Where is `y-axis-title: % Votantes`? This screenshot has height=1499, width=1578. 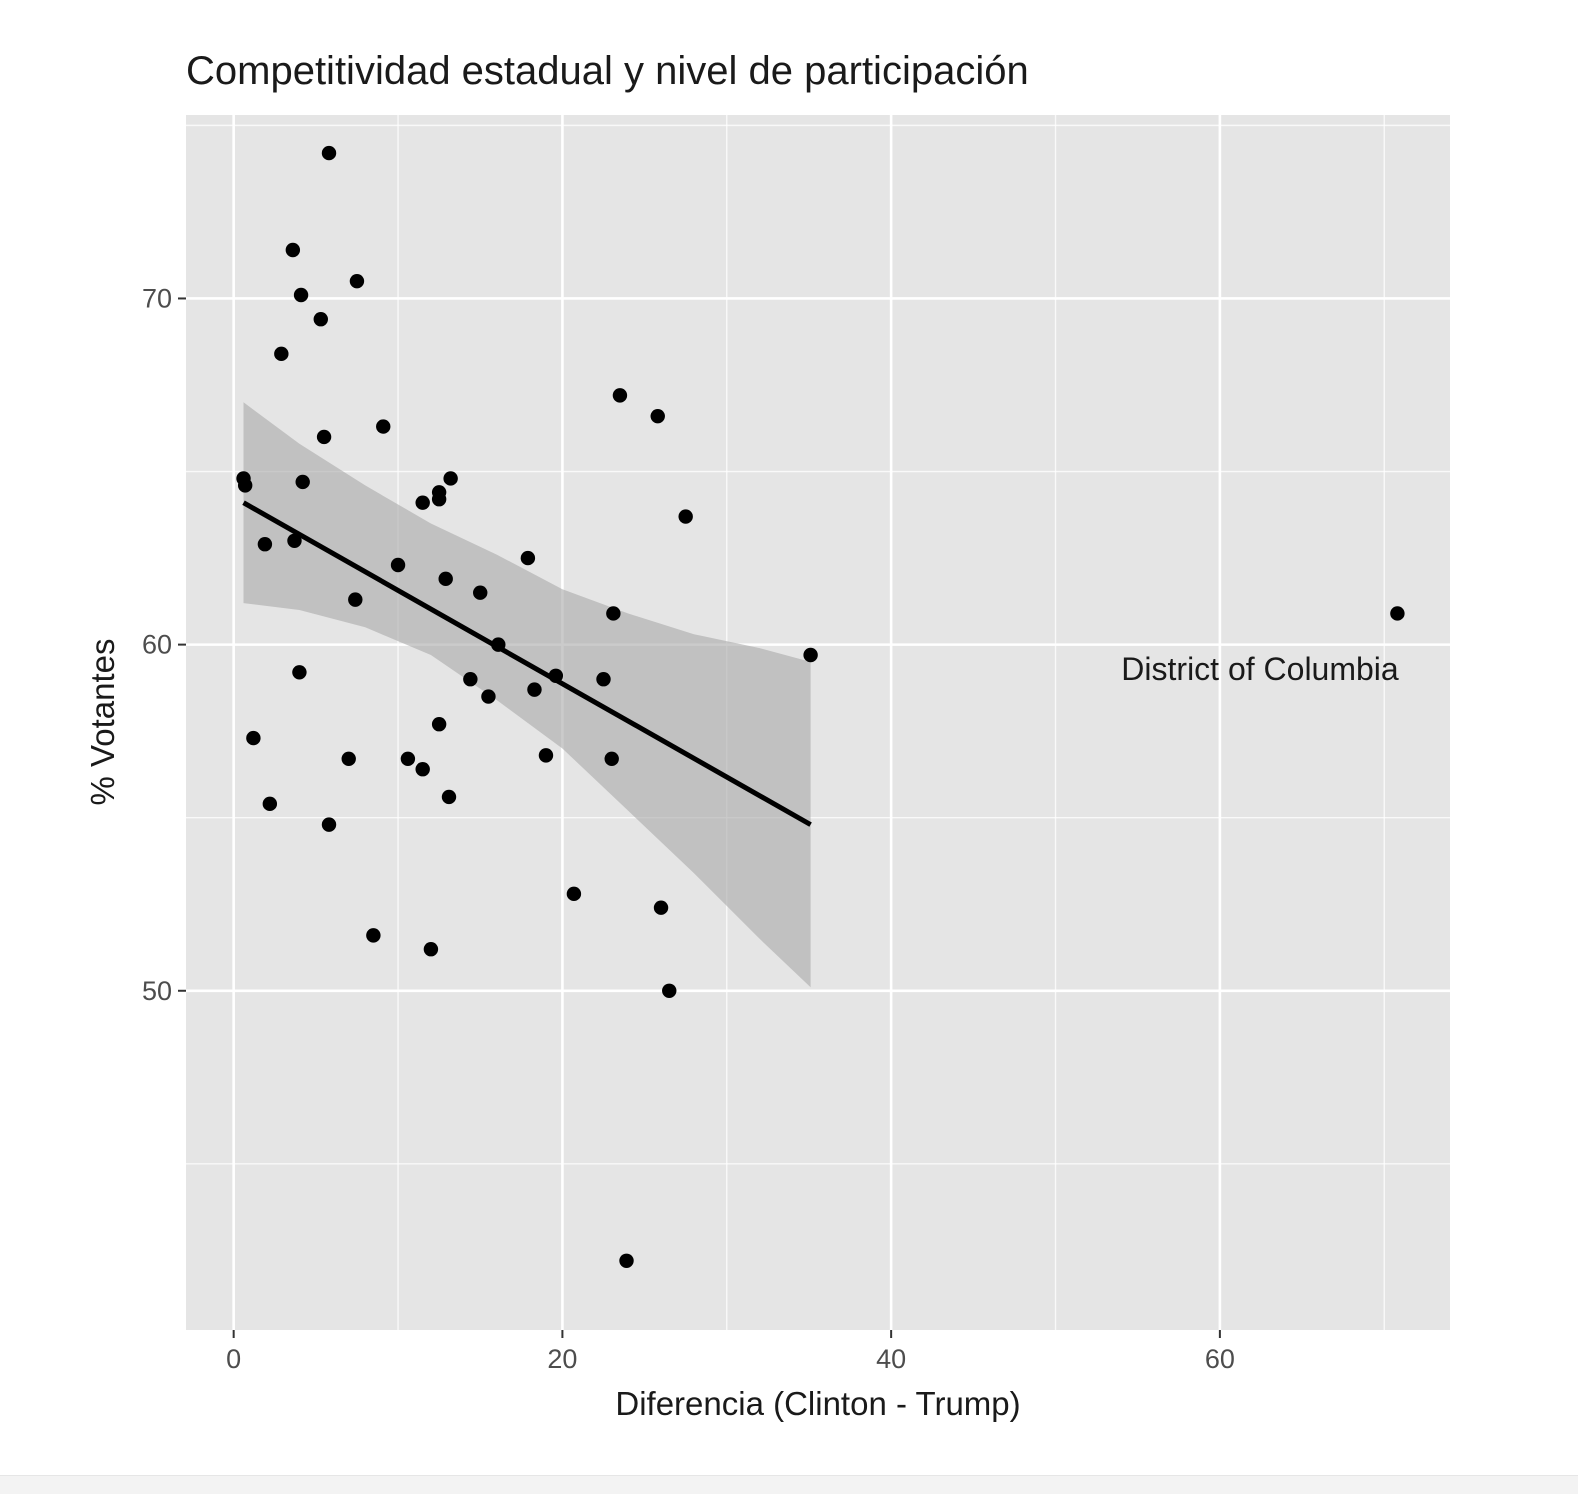
y-axis-title: % Votantes is located at coordinates (102, 722).